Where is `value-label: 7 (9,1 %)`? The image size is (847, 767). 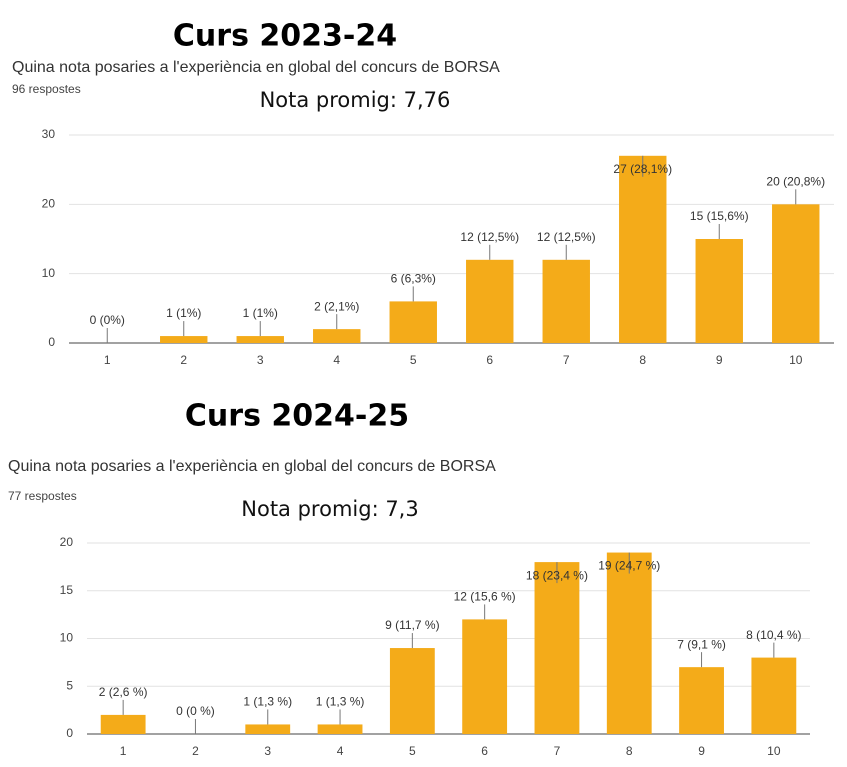
value-label: 7 (9,1 %) is located at coordinates (701, 644).